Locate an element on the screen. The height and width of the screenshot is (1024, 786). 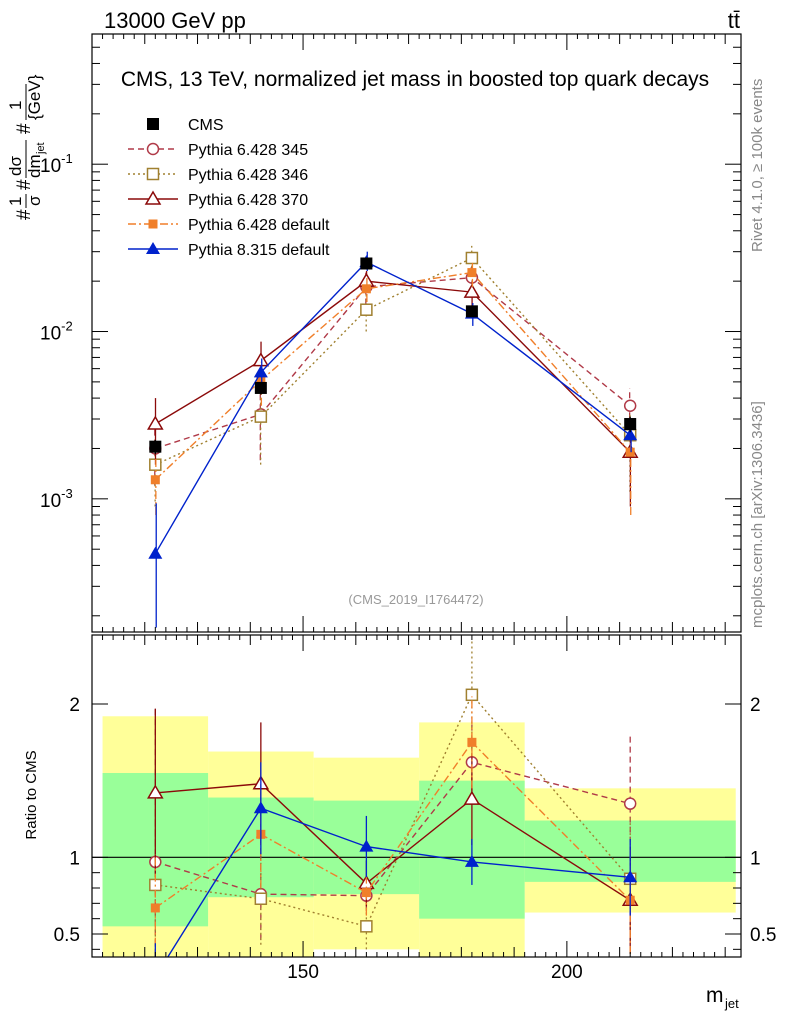
side-label-mcplots: mcplots.cern.ch [arXiv:1306.3436] is located at coordinates (757, 514).